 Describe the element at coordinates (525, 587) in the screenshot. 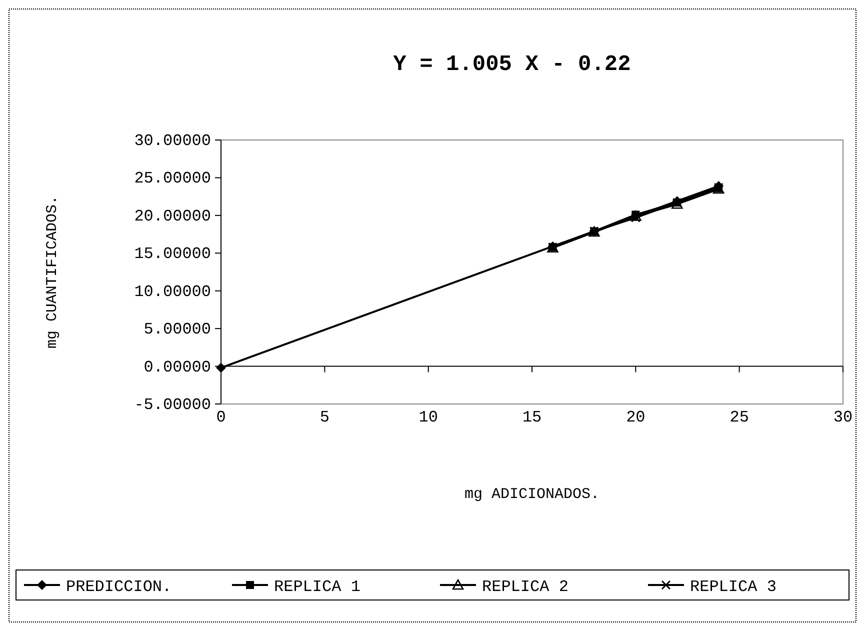

I see `legend-label: REPLICA 2` at that location.